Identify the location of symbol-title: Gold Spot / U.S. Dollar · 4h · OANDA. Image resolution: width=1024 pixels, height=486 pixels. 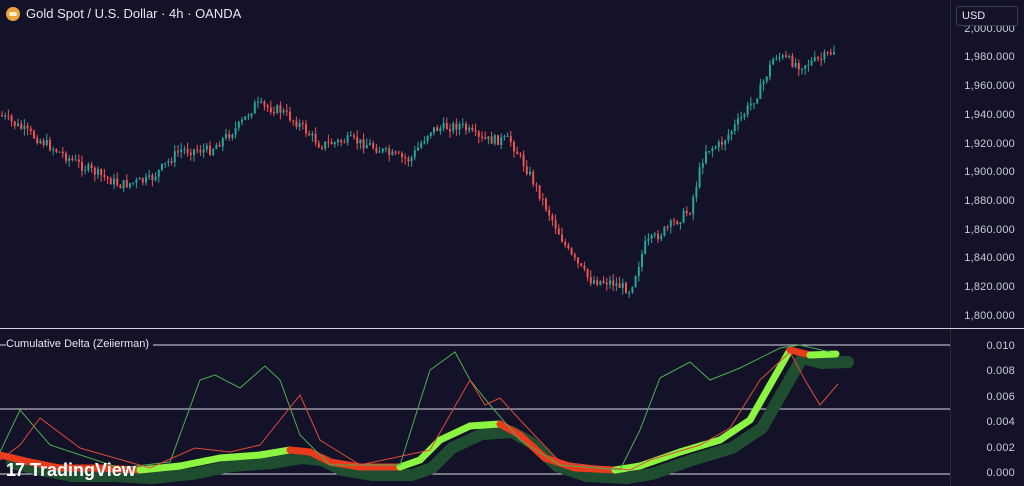
(134, 13).